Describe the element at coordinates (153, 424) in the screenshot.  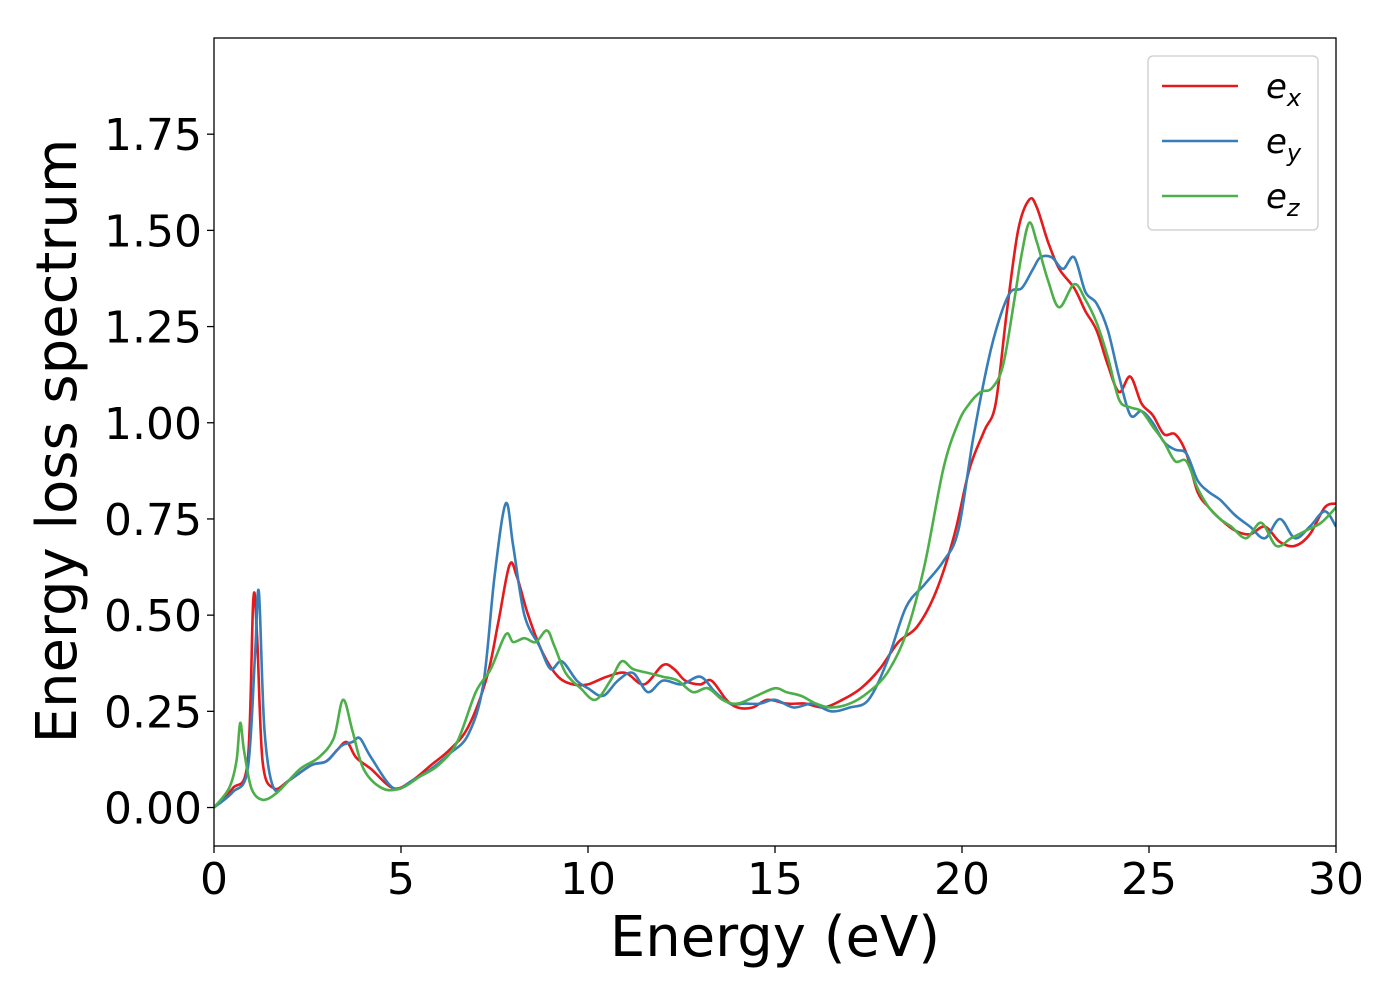
I see `y-tick-label: 1.00` at that location.